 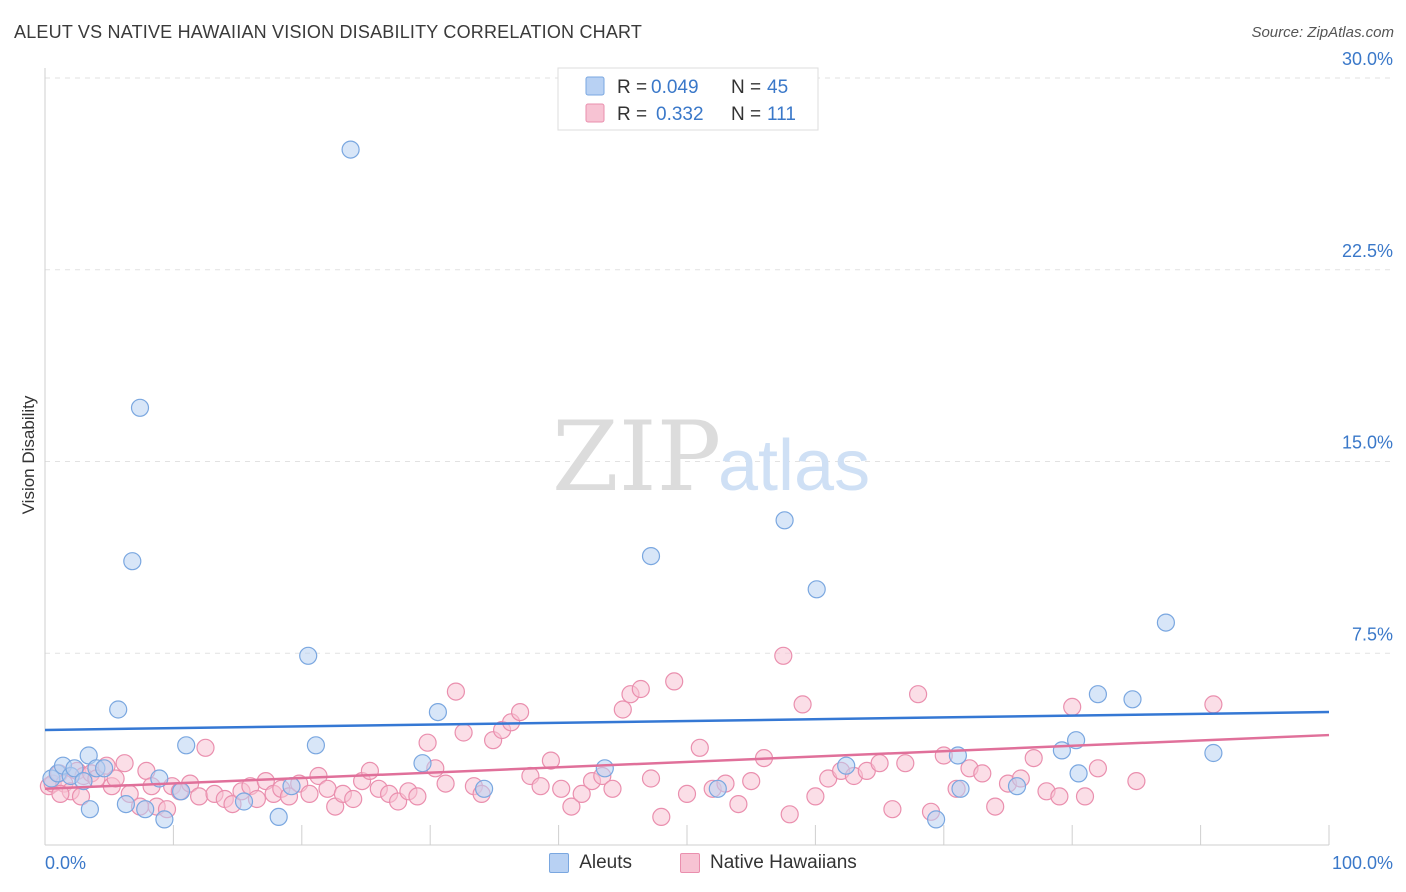 I want to click on y-tick-label: 7.5%, so click(x=1372, y=634).